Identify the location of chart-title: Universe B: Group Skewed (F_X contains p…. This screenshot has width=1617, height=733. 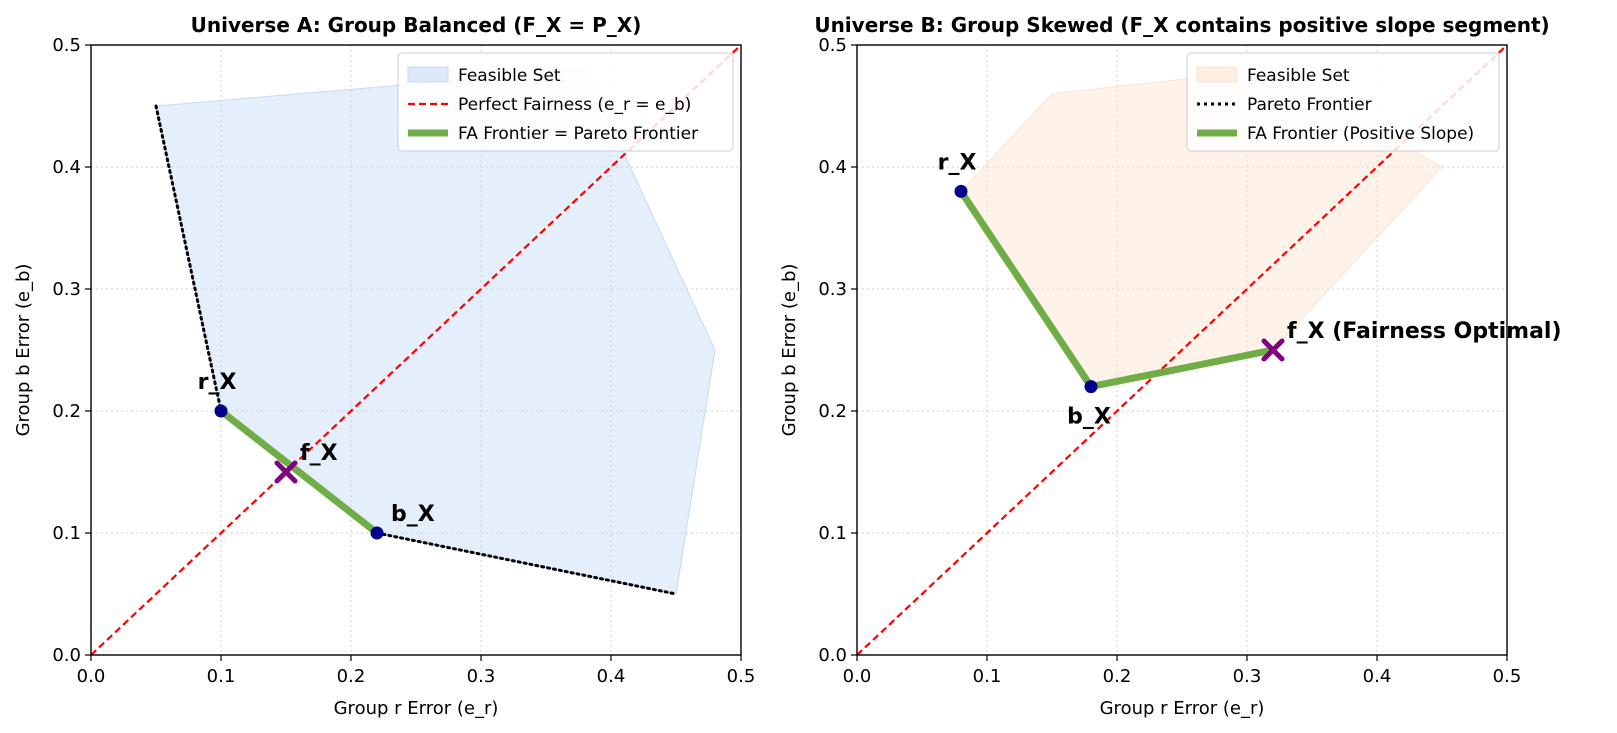
(1181, 25).